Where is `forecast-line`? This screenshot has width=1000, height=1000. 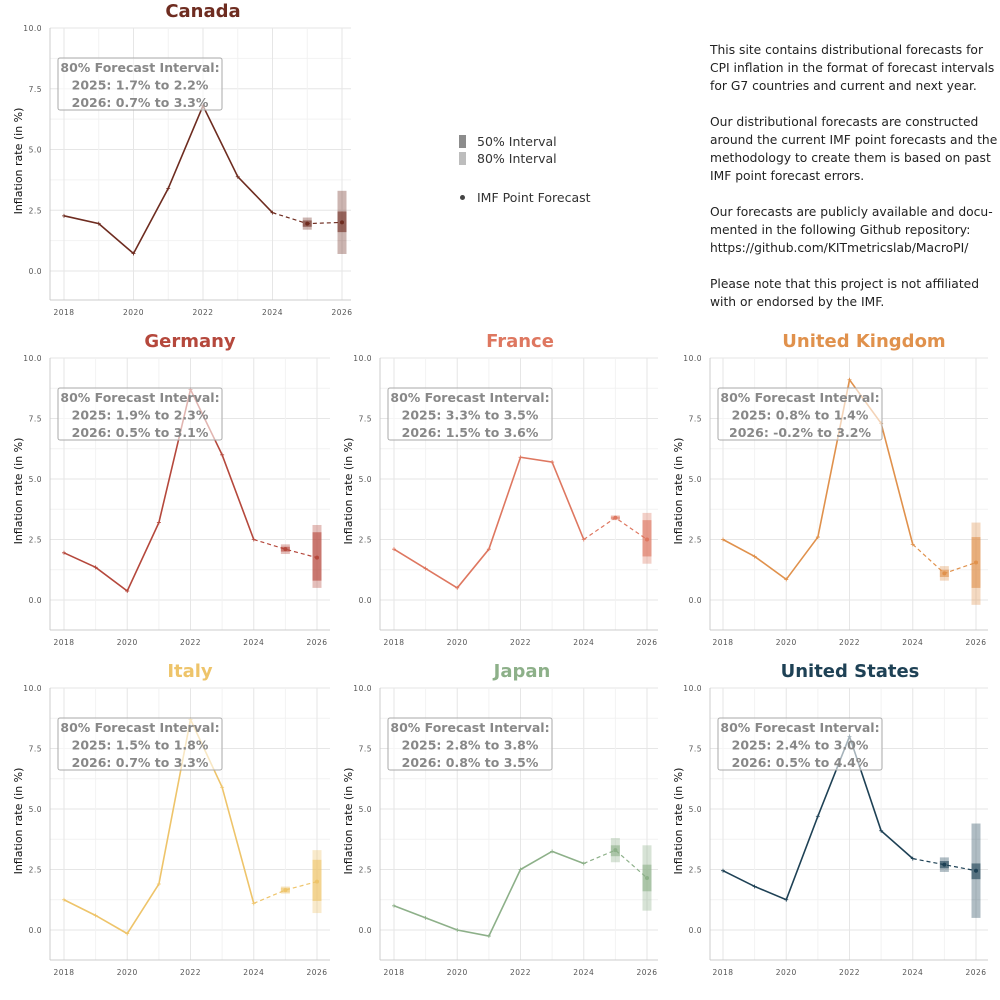
forecast-line is located at coordinates (944, 865).